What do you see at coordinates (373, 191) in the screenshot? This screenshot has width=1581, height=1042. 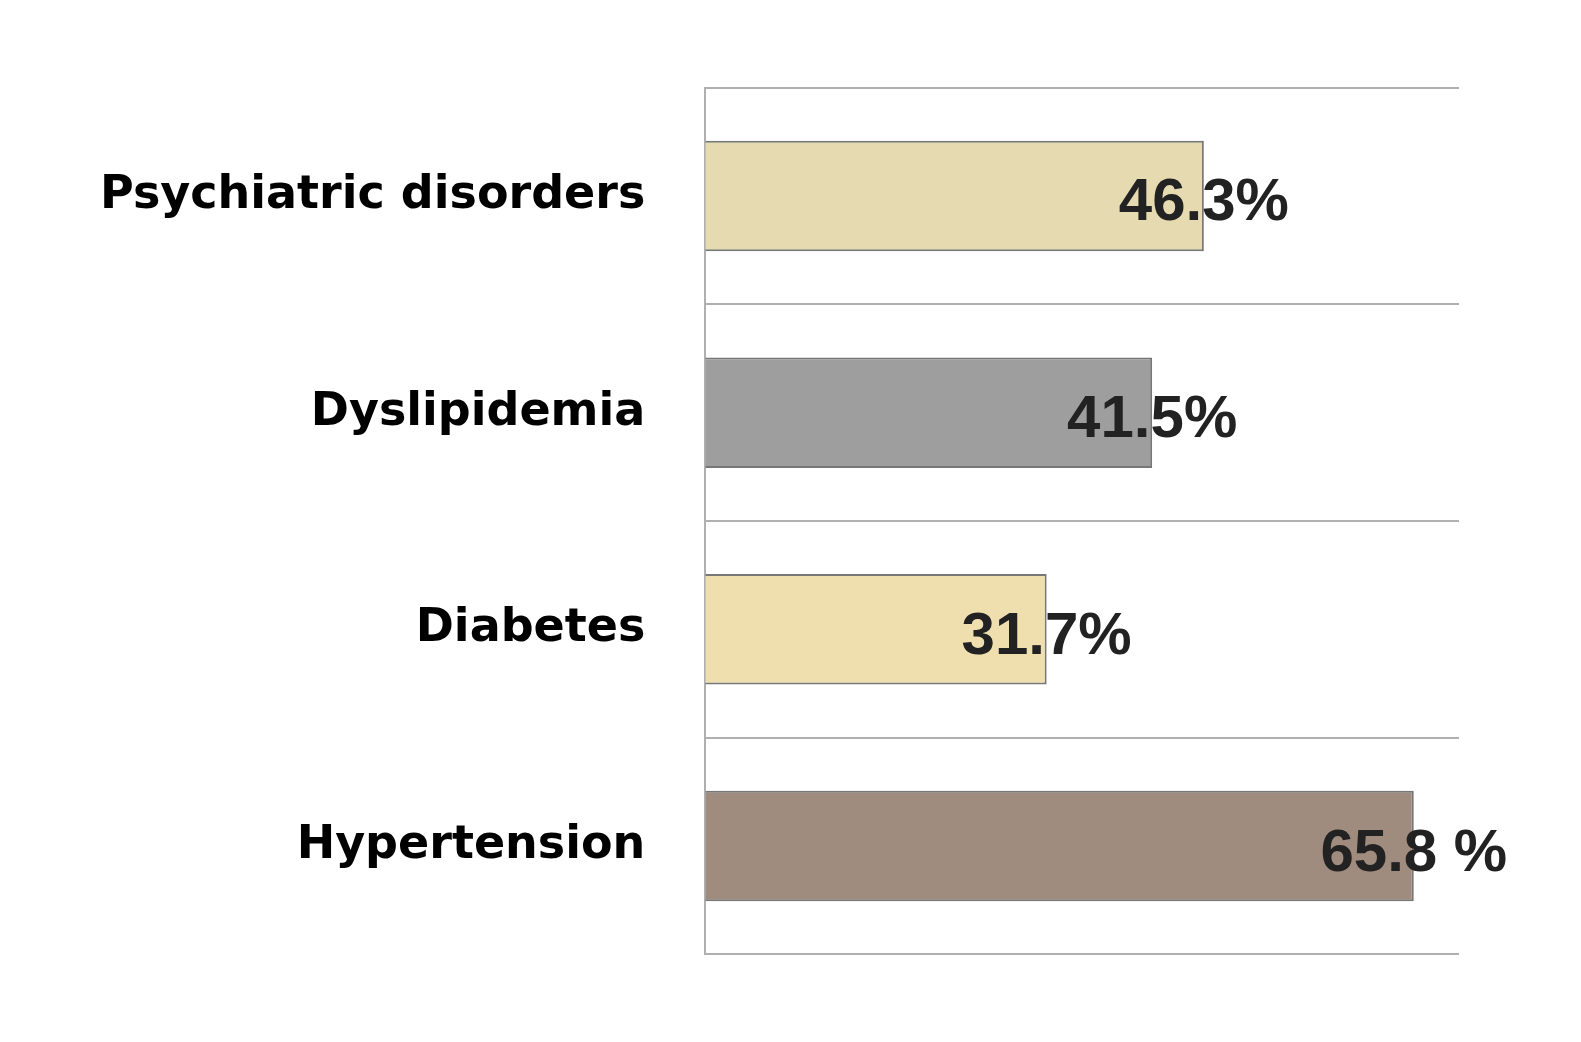 I see `y-tick-label: Psychiatric disorders` at bounding box center [373, 191].